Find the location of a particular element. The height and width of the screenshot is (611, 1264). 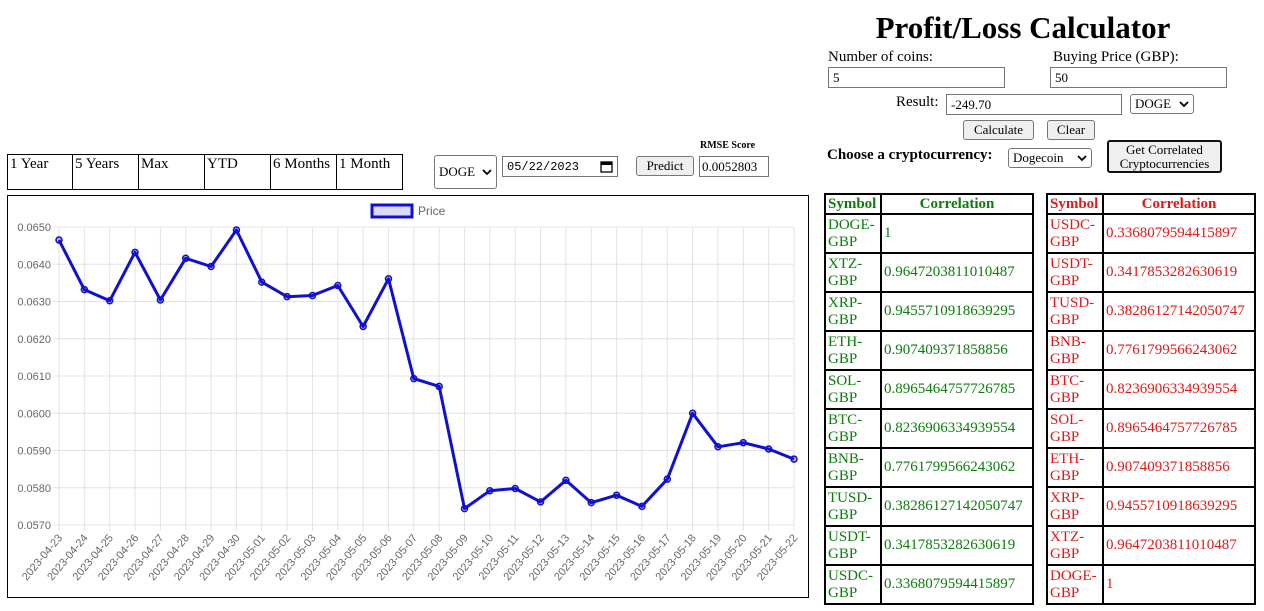

symbol-header: Symbol is located at coordinates (1075, 204).